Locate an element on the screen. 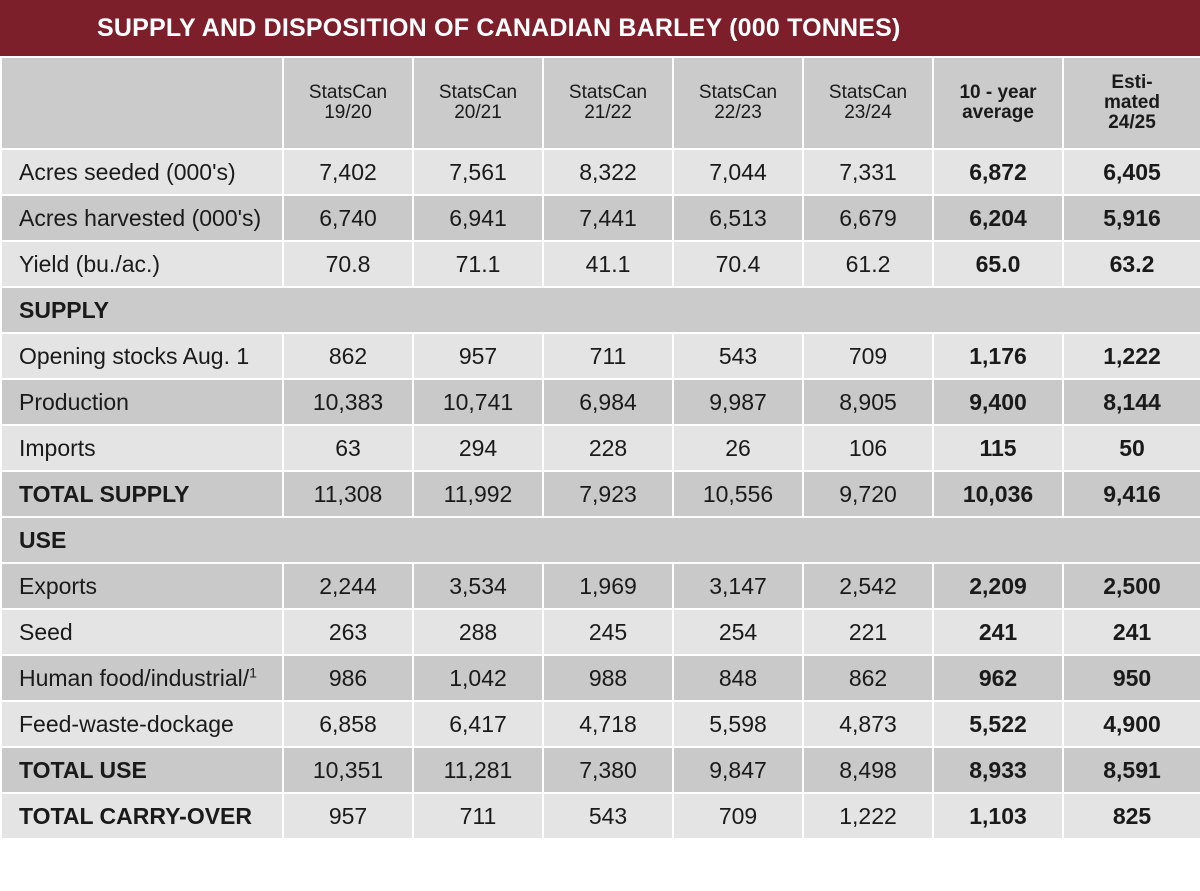 Image resolution: width=1200 pixels, height=891 pixels. value-cell: 41.1 is located at coordinates (608, 264).